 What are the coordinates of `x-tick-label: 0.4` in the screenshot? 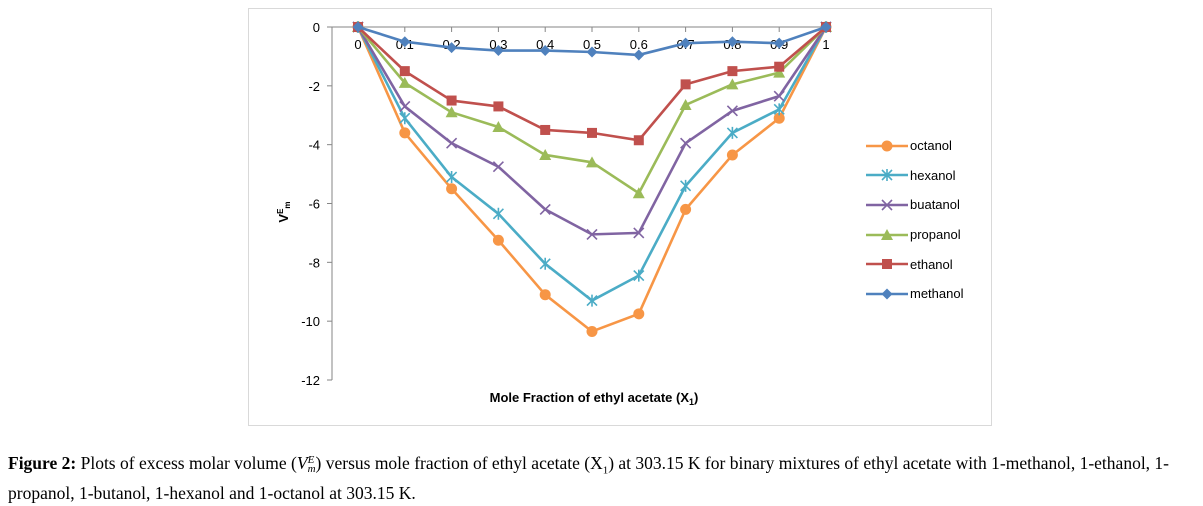 It's located at (545, 44).